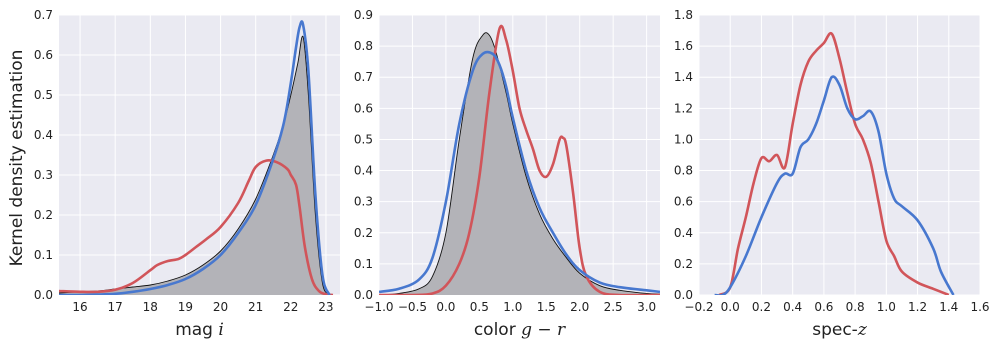 The image size is (991, 343). Describe the element at coordinates (255, 307) in the screenshot. I see `x-tick-label: 21` at that location.